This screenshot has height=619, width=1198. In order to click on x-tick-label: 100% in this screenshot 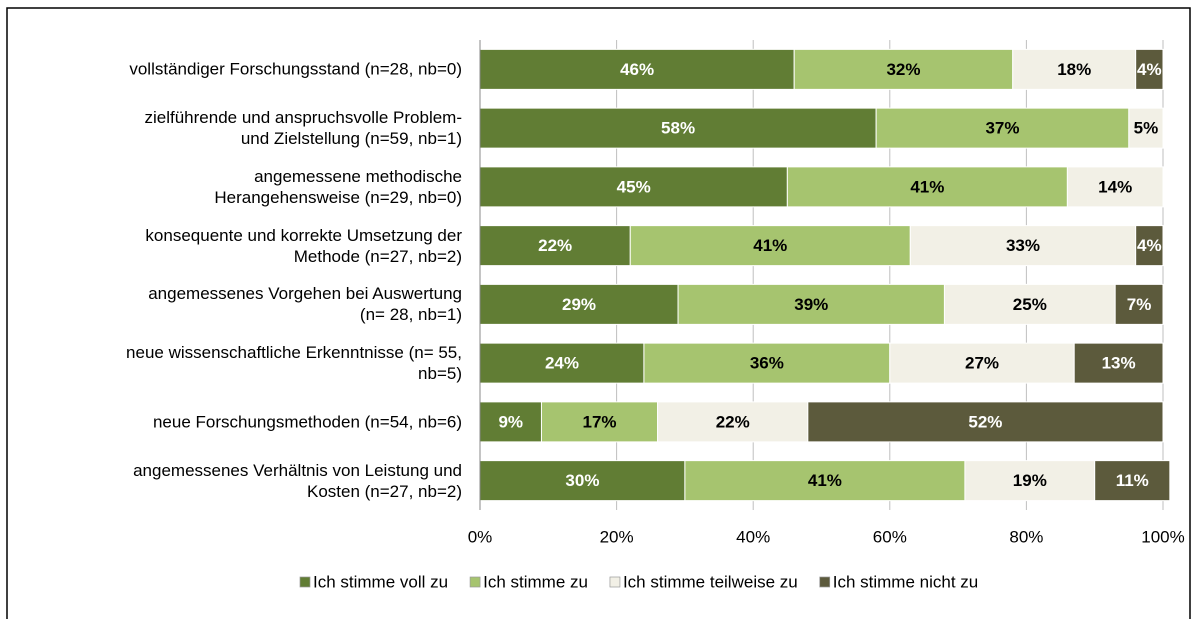, I will do `click(1162, 536)`.